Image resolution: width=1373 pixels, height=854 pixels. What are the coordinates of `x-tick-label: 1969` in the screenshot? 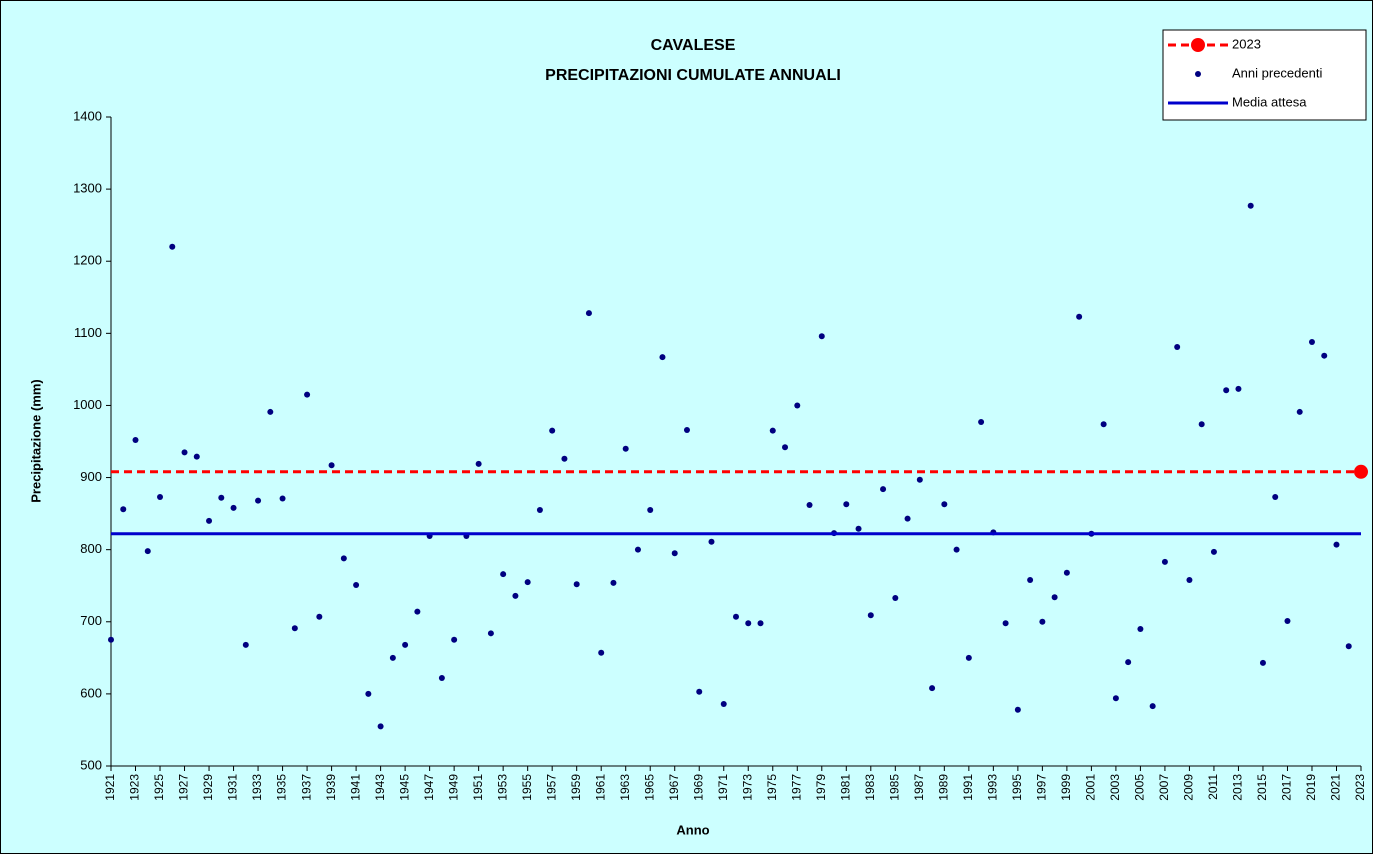 It's located at (698, 787).